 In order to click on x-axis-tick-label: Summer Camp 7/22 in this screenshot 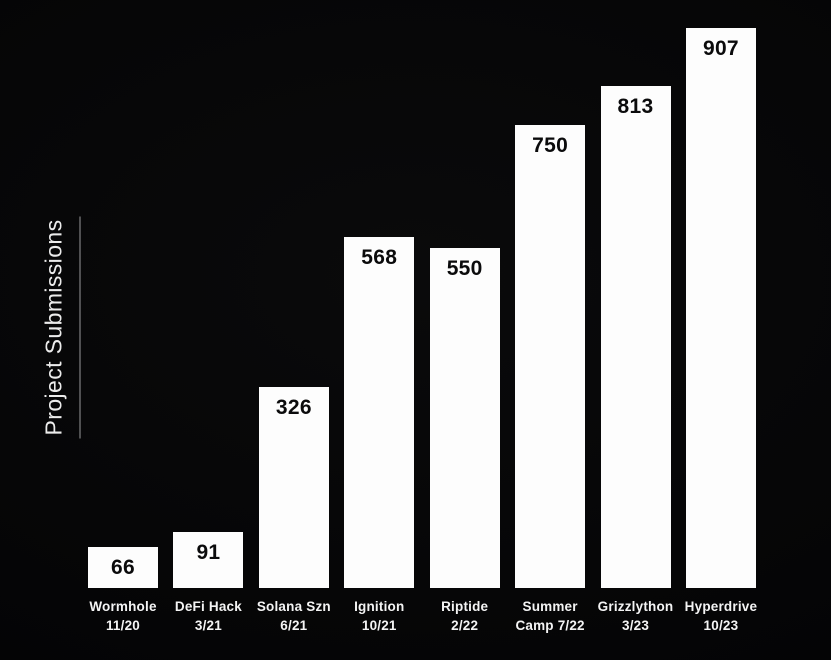, I will do `click(550, 618)`.